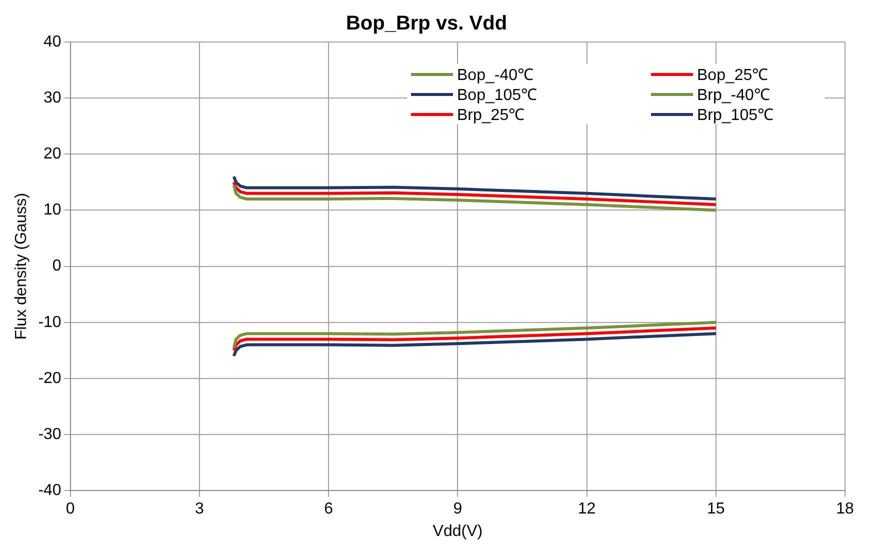 The width and height of the screenshot is (873, 549). Describe the element at coordinates (70, 509) in the screenshot. I see `x-tick-label: 0` at that location.